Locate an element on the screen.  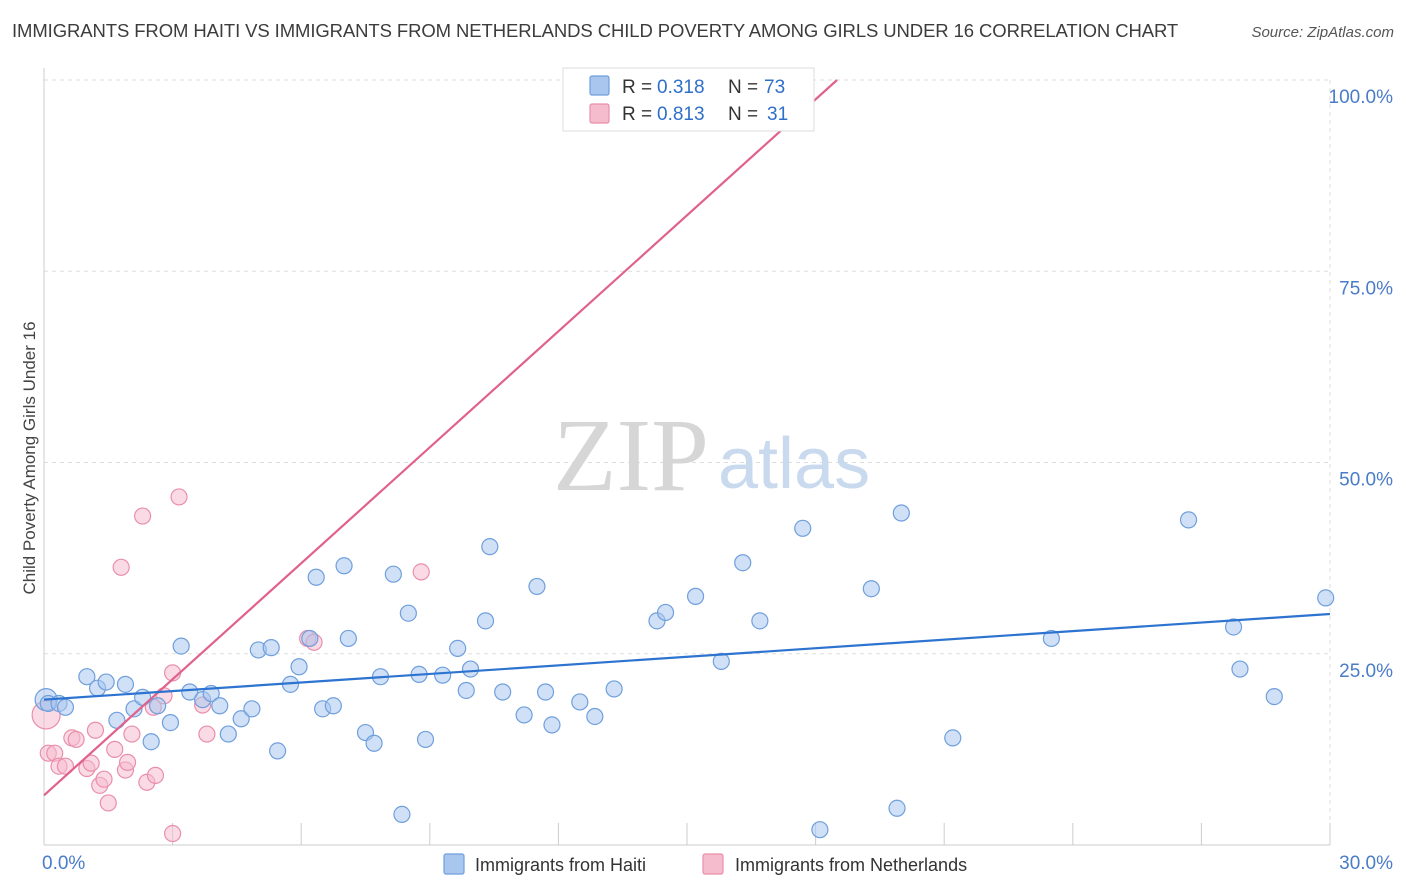
bottom-legend-swatch-haiti is located at coordinates (454, 864).